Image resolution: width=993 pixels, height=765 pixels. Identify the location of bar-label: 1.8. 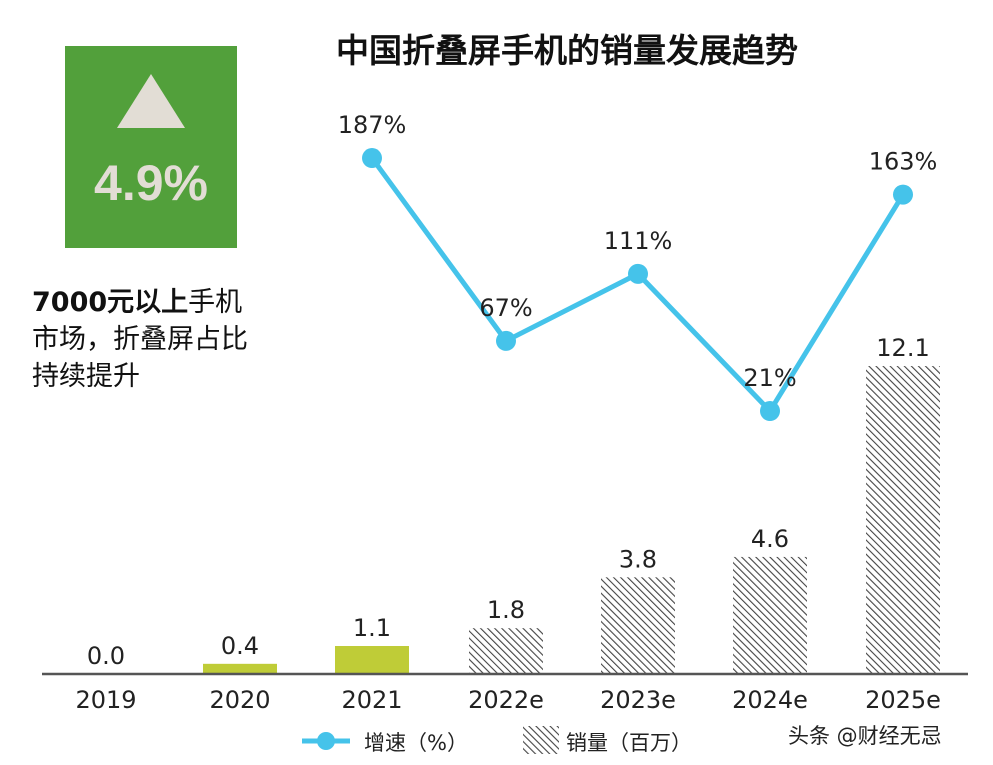
(506, 610).